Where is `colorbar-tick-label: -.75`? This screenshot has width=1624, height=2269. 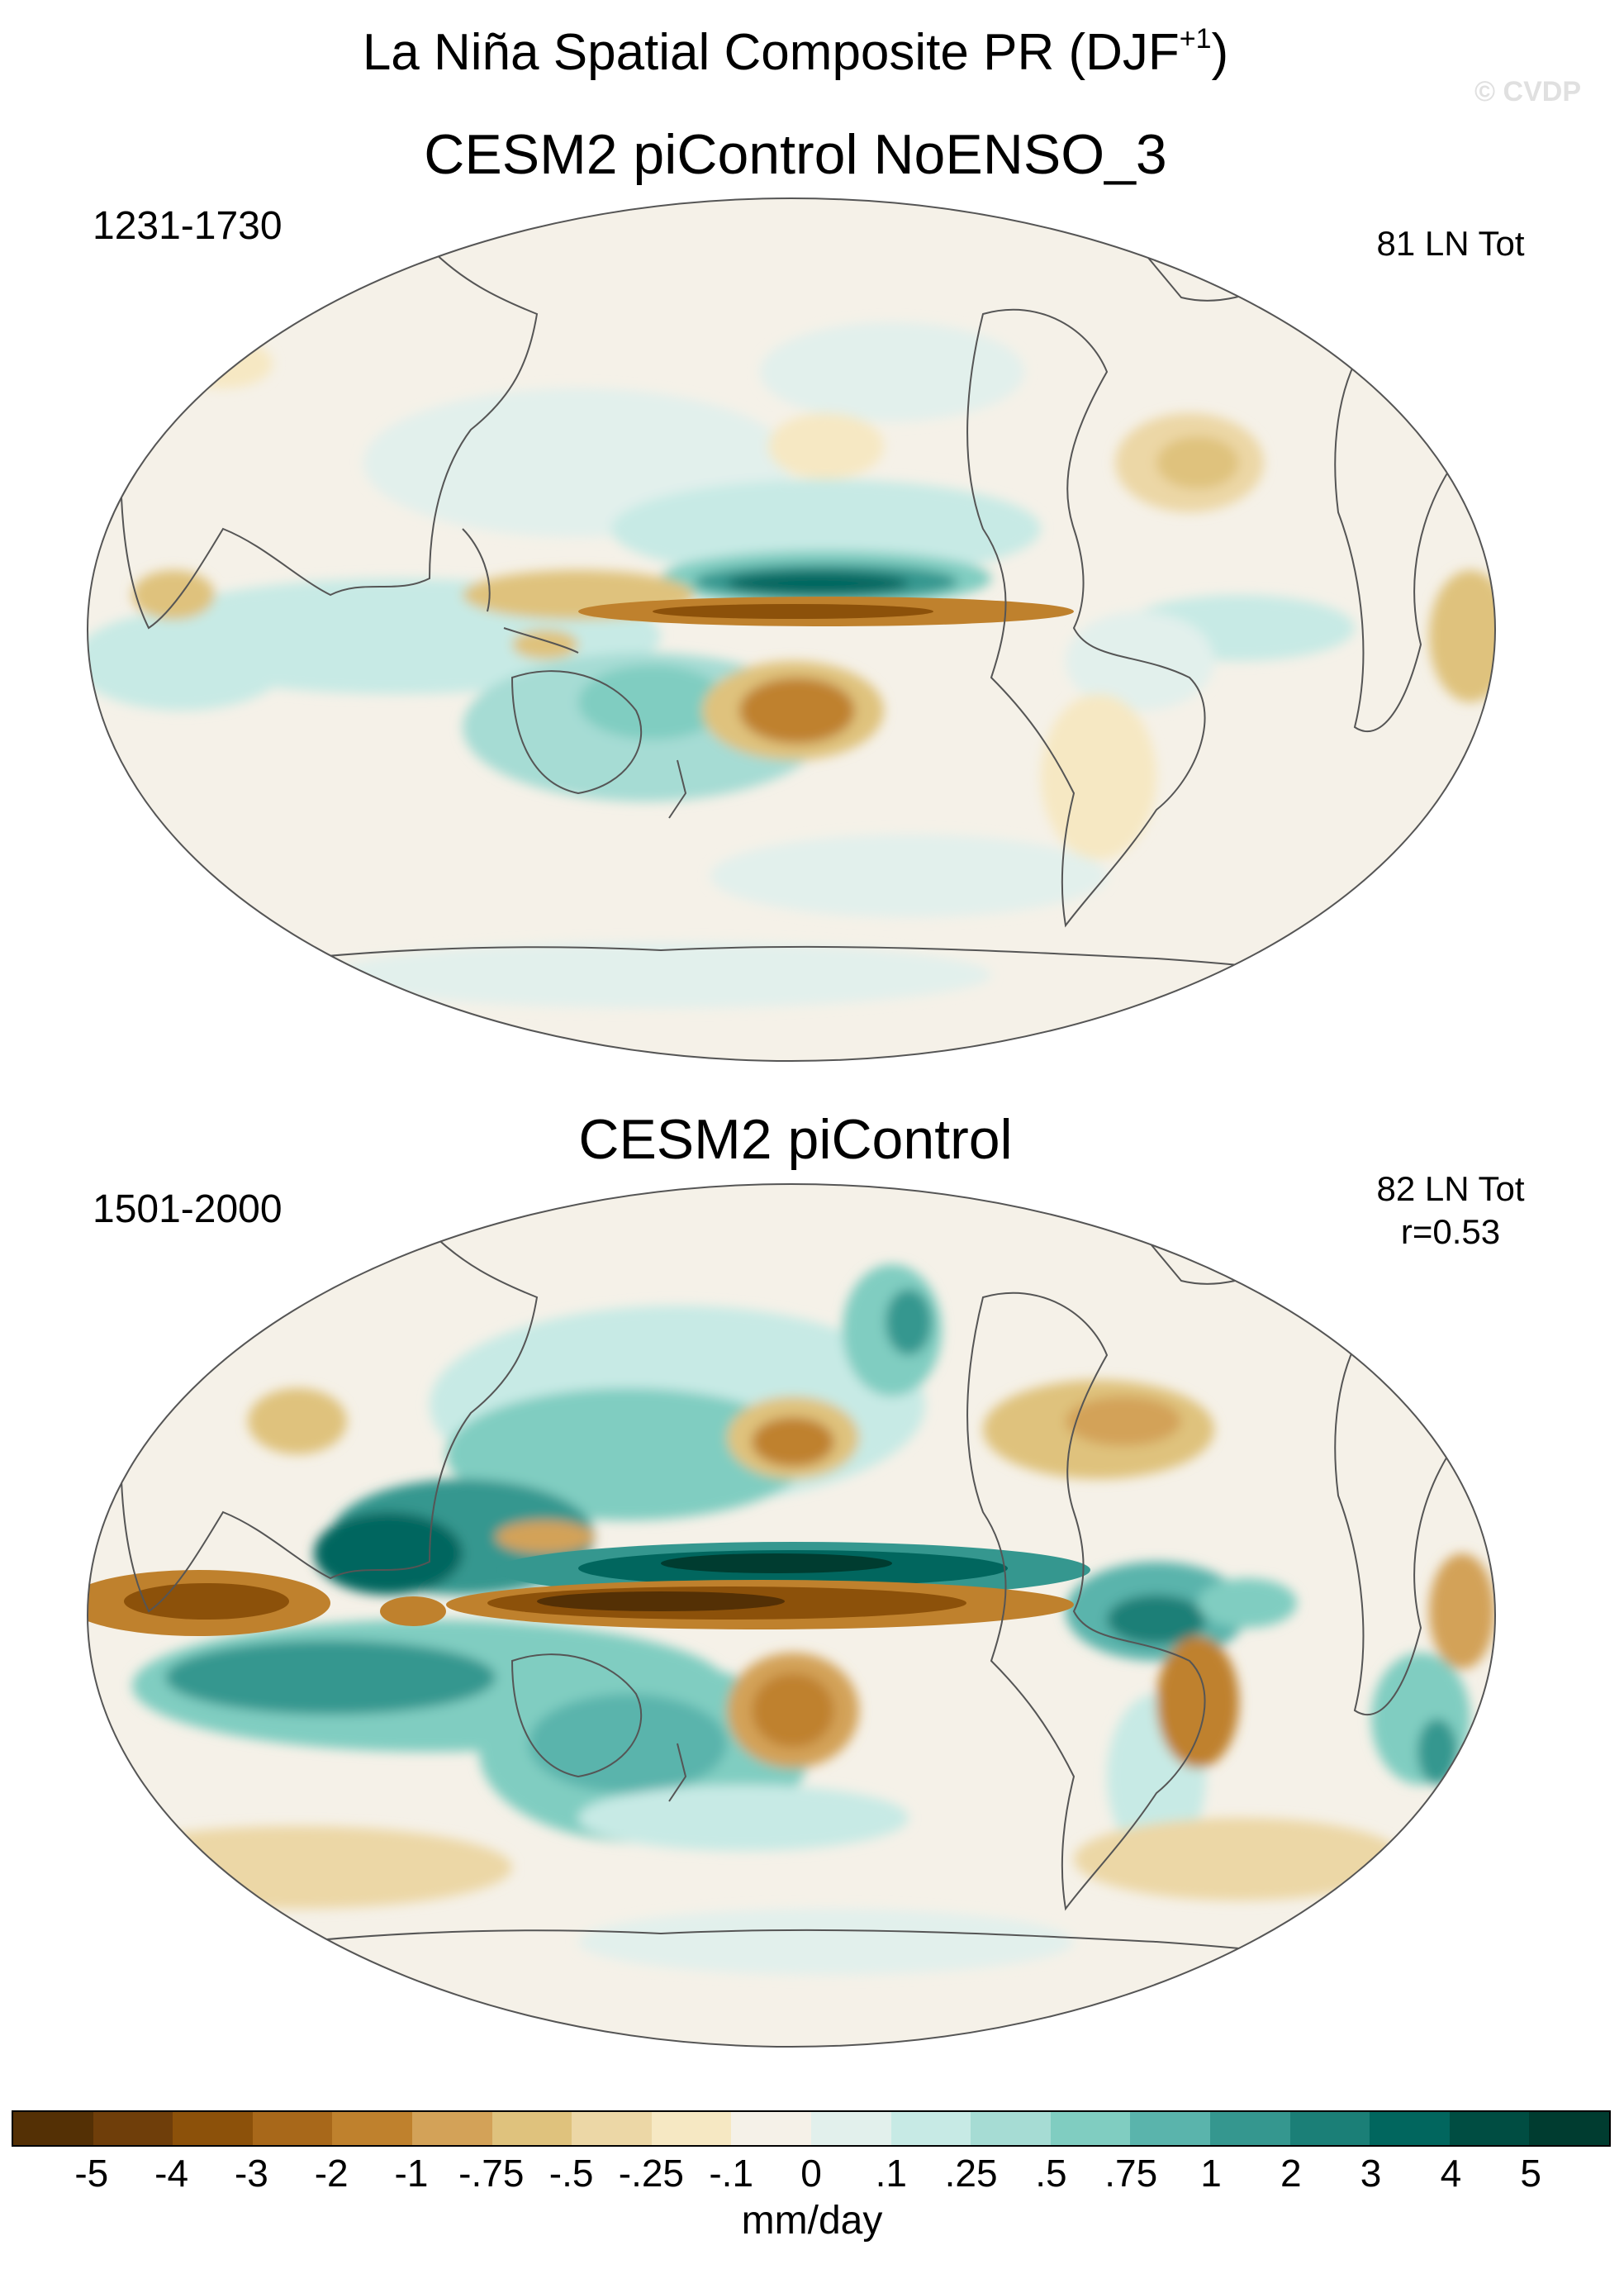
colorbar-tick-label: -.75 is located at coordinates (491, 2173).